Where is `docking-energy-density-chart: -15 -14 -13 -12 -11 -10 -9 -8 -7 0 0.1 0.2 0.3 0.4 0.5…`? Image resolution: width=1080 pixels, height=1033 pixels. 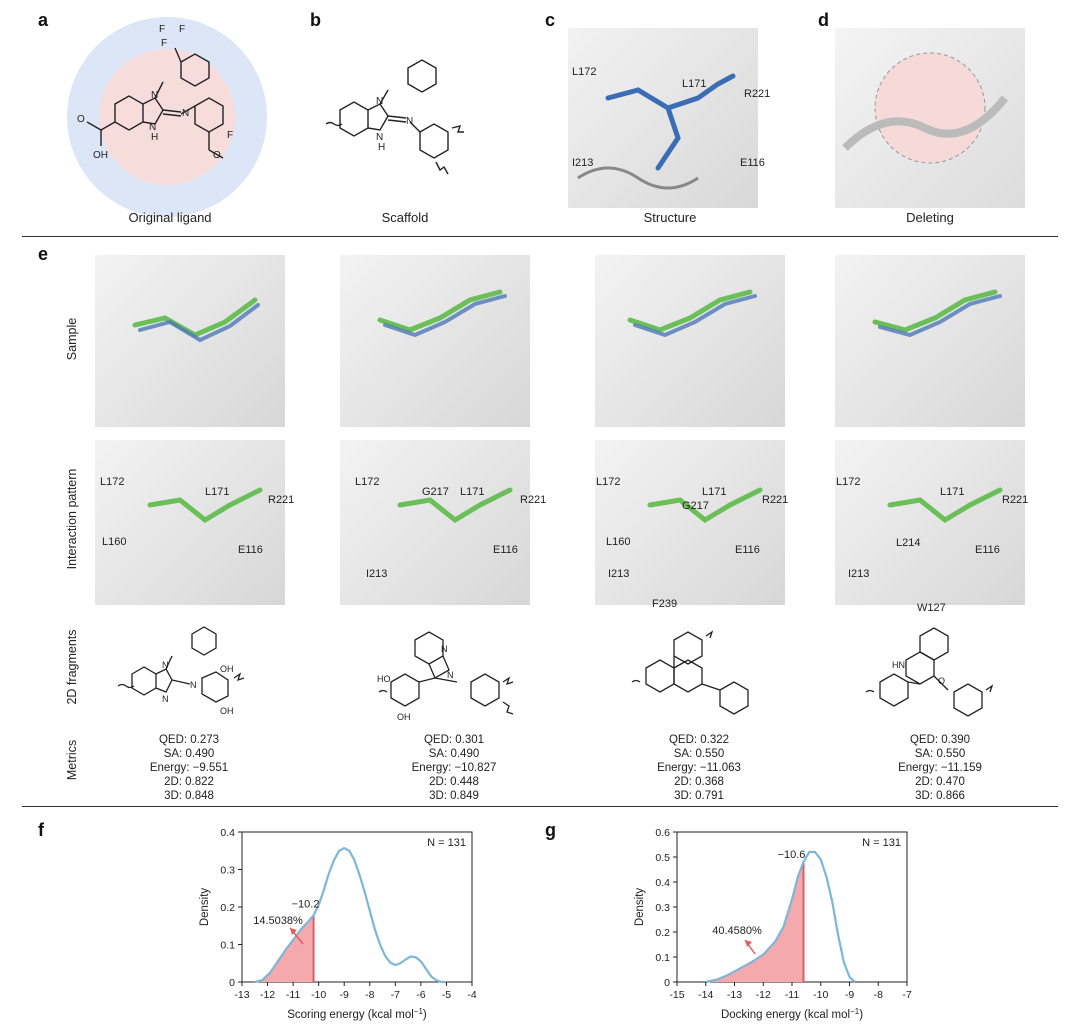
docking-energy-density-chart: -15 -14 -13 -12 -11 -10 -9 -8 -7 0 0.1 0.2 0.3 0.4 0.5… is located at coordinates (773, 924).